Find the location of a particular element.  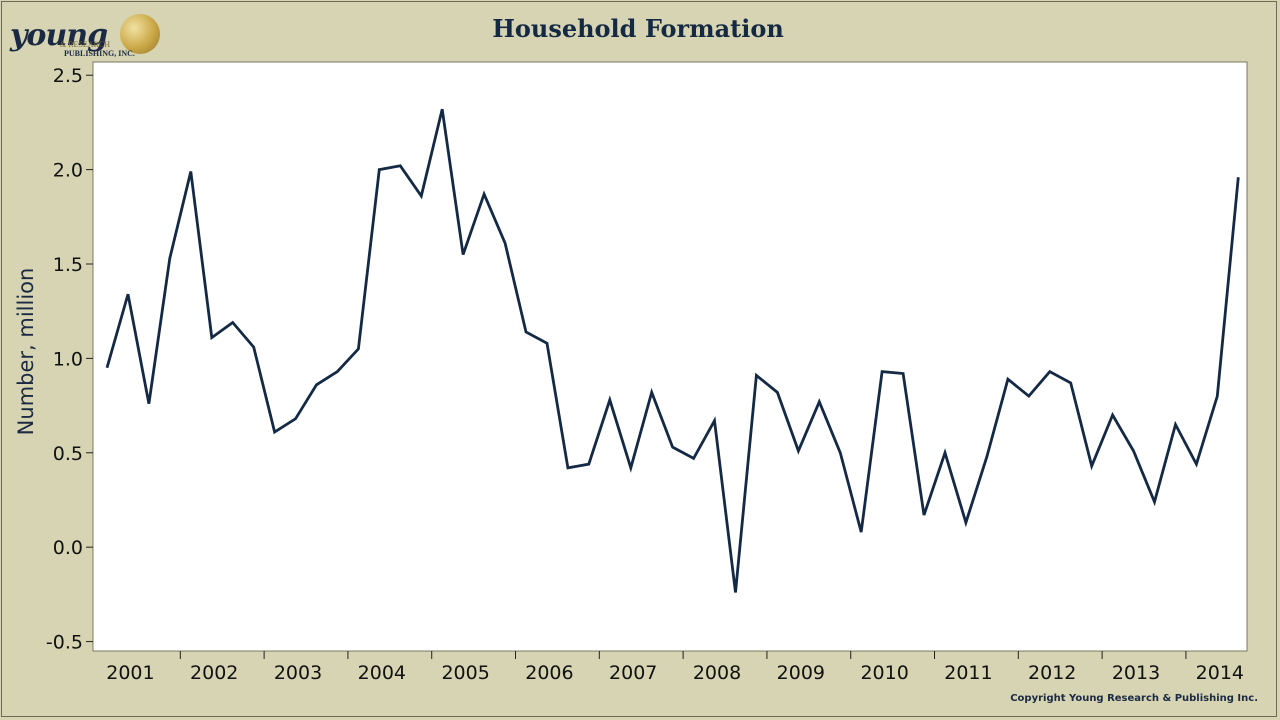

chart-title: Household Formation is located at coordinates (638, 28).